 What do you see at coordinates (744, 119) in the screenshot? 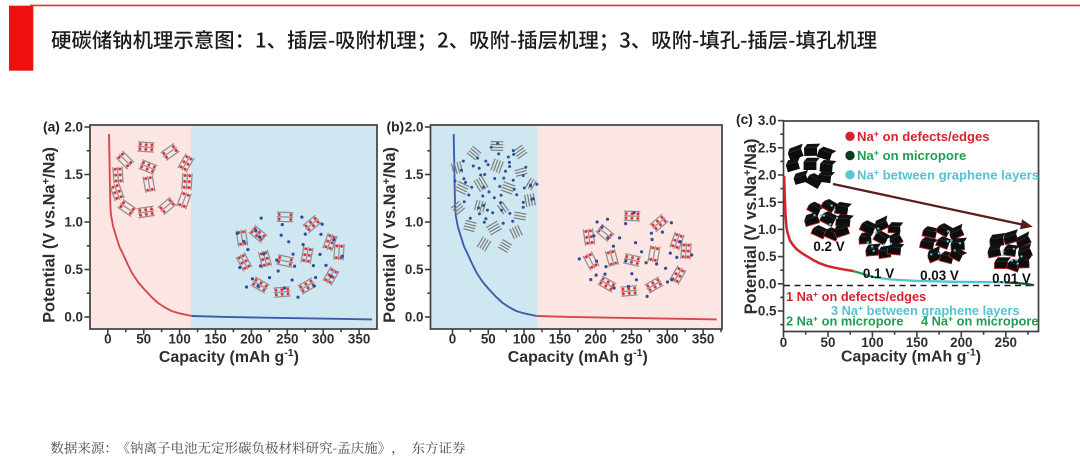
I see `svg-text: (c)` at bounding box center [744, 119].